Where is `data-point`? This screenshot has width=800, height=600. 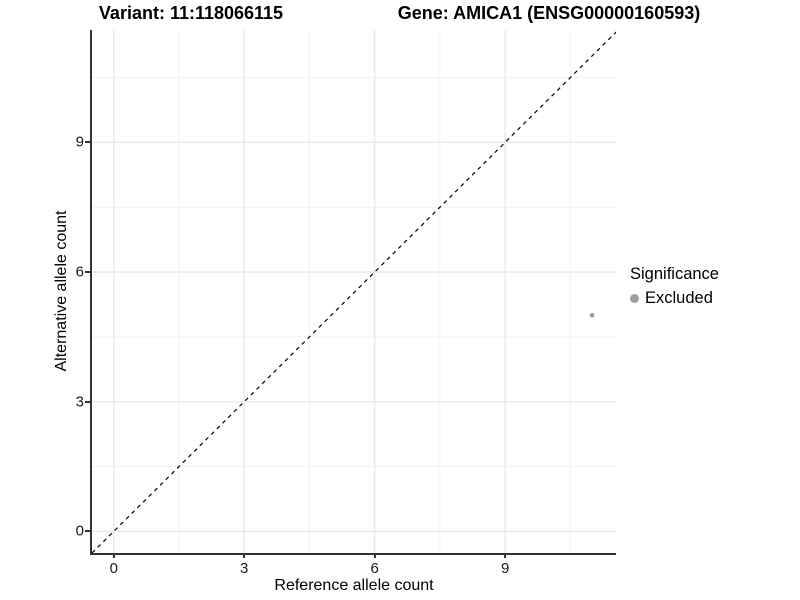 data-point is located at coordinates (592, 315).